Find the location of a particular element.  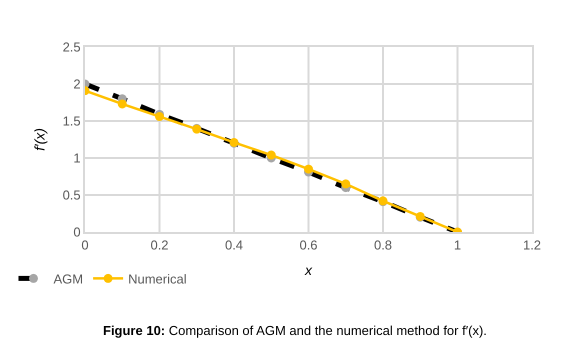

x-tick-label: 0.6 is located at coordinates (308, 244).